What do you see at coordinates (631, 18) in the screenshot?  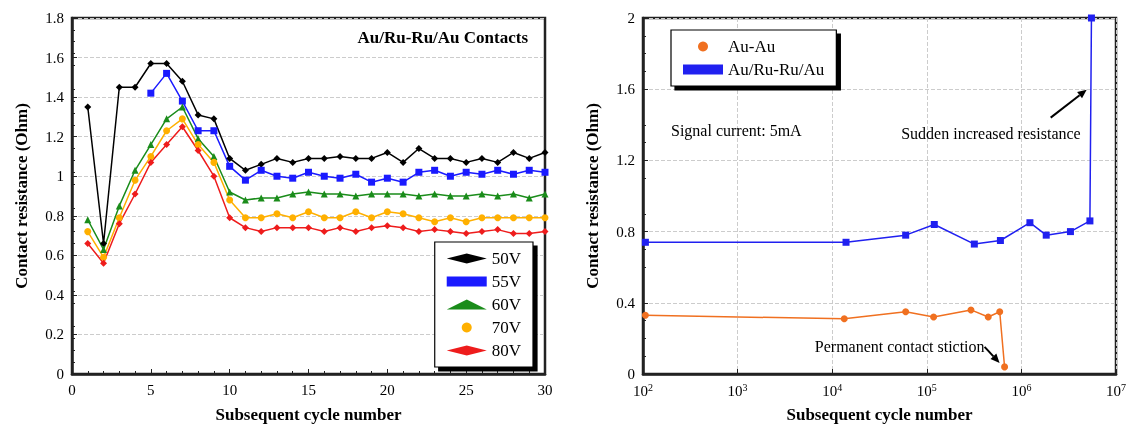 I see `y-tick-label: 2` at bounding box center [631, 18].